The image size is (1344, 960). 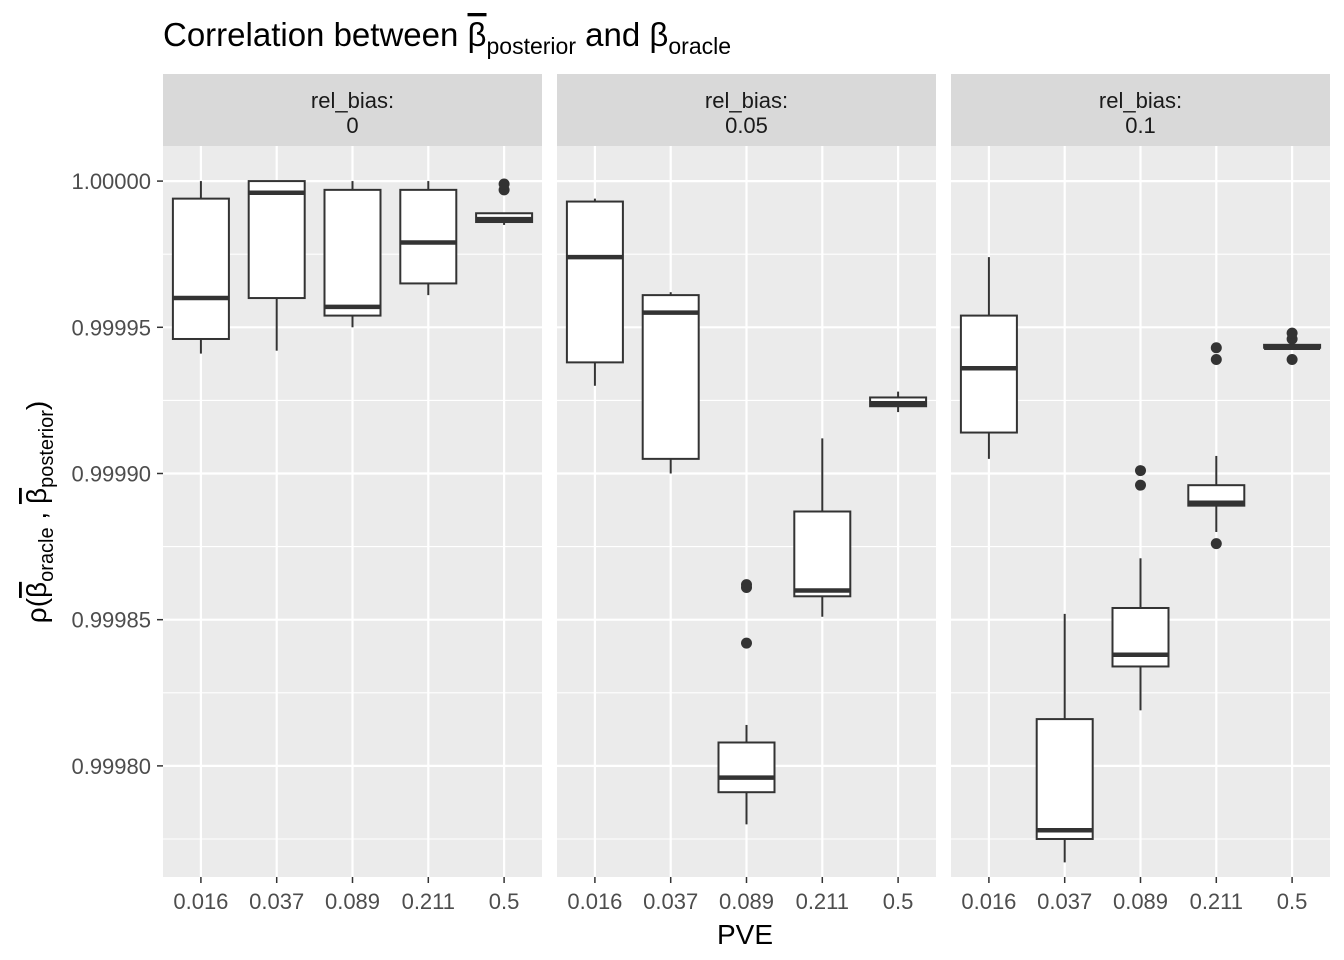 I want to click on y-axis-ticks: 0.99980 0.99985 0.99990 0.99995 1.00000, so click(x=117, y=474).